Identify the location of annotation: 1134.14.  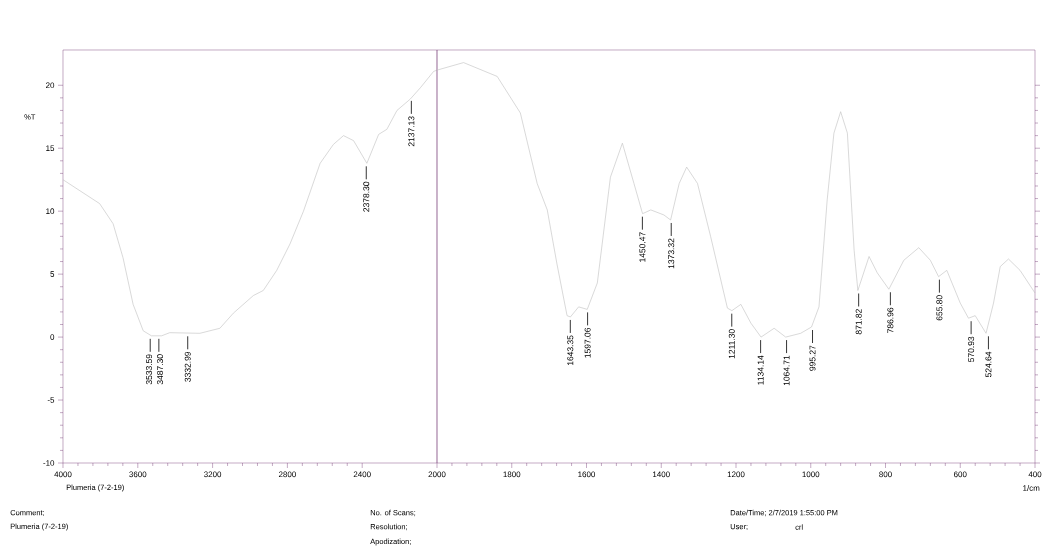
(760, 370).